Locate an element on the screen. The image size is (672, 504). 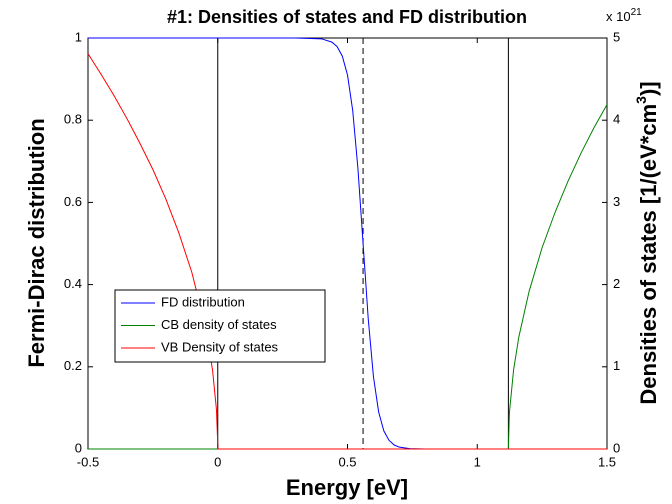
legend-label: CB density of states is located at coordinates (219, 324).